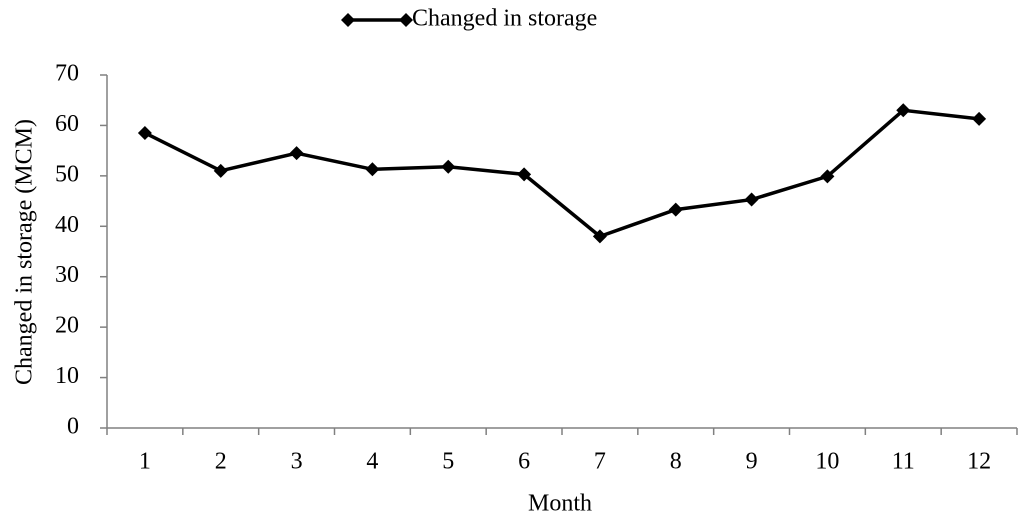 This screenshot has height=523, width=1024. What do you see at coordinates (752, 462) in the screenshot?
I see `x-tick-label: 9` at bounding box center [752, 462].